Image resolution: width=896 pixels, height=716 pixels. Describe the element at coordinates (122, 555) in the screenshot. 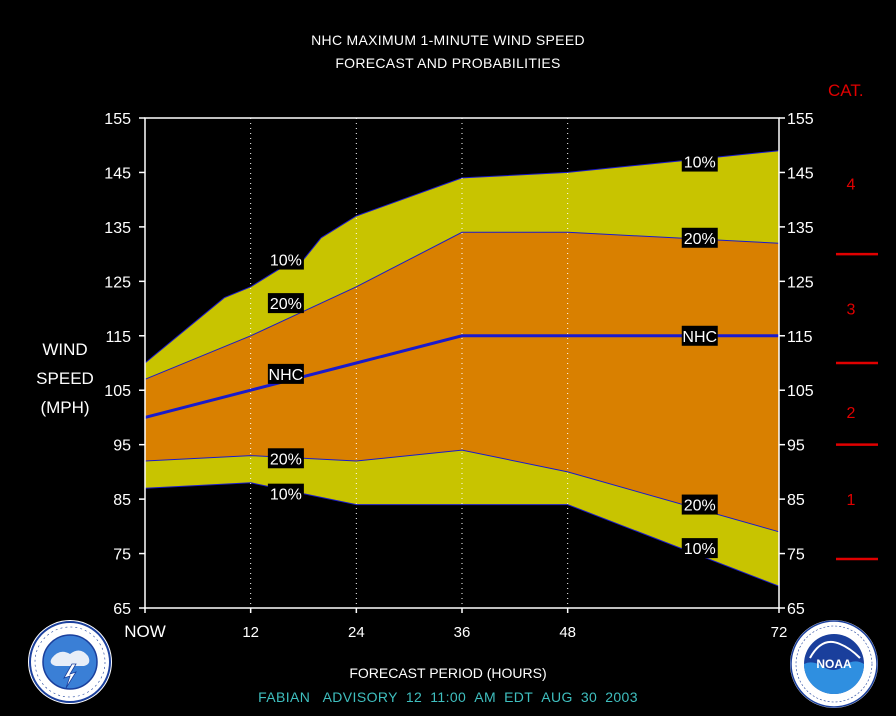

I see `y-tick-label-left: 75` at that location.